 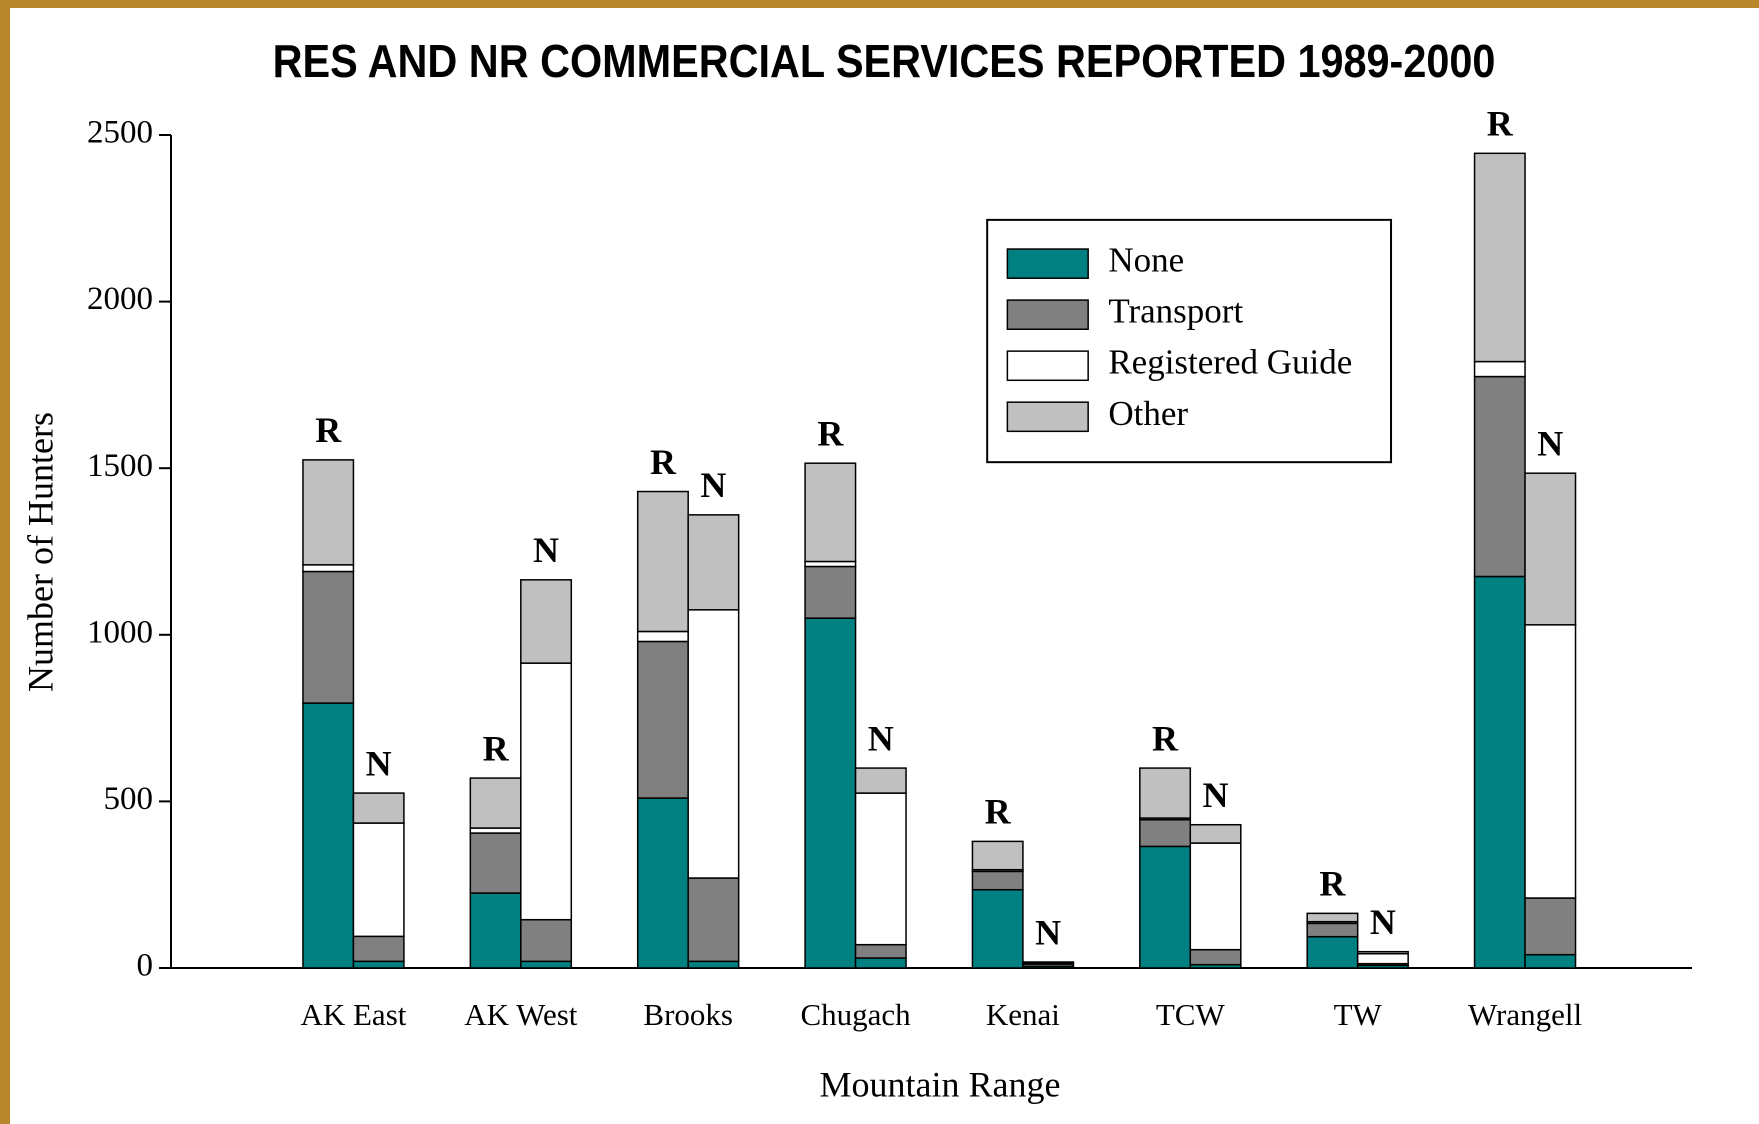 What do you see at coordinates (940, 1084) in the screenshot?
I see `x-axis-title: Mountain Range` at bounding box center [940, 1084].